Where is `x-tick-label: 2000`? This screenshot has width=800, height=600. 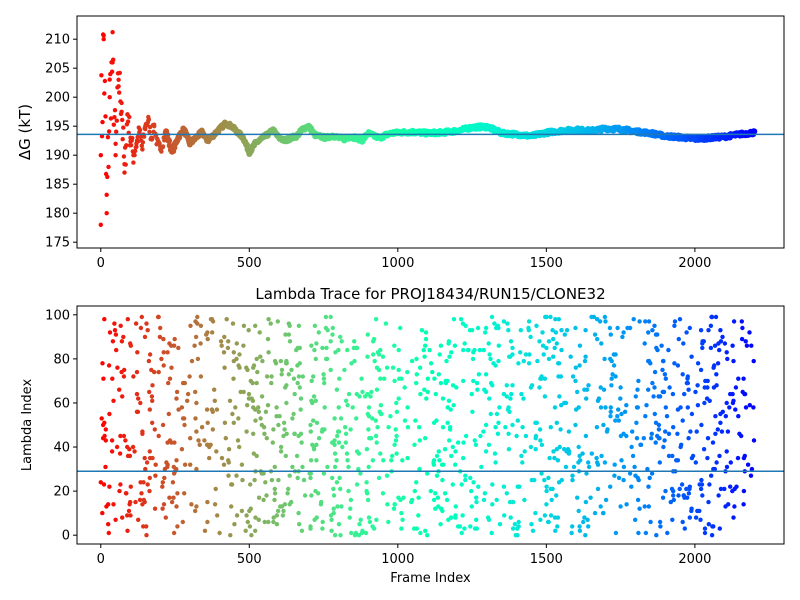
x-tick-label: 2000 is located at coordinates (694, 559).